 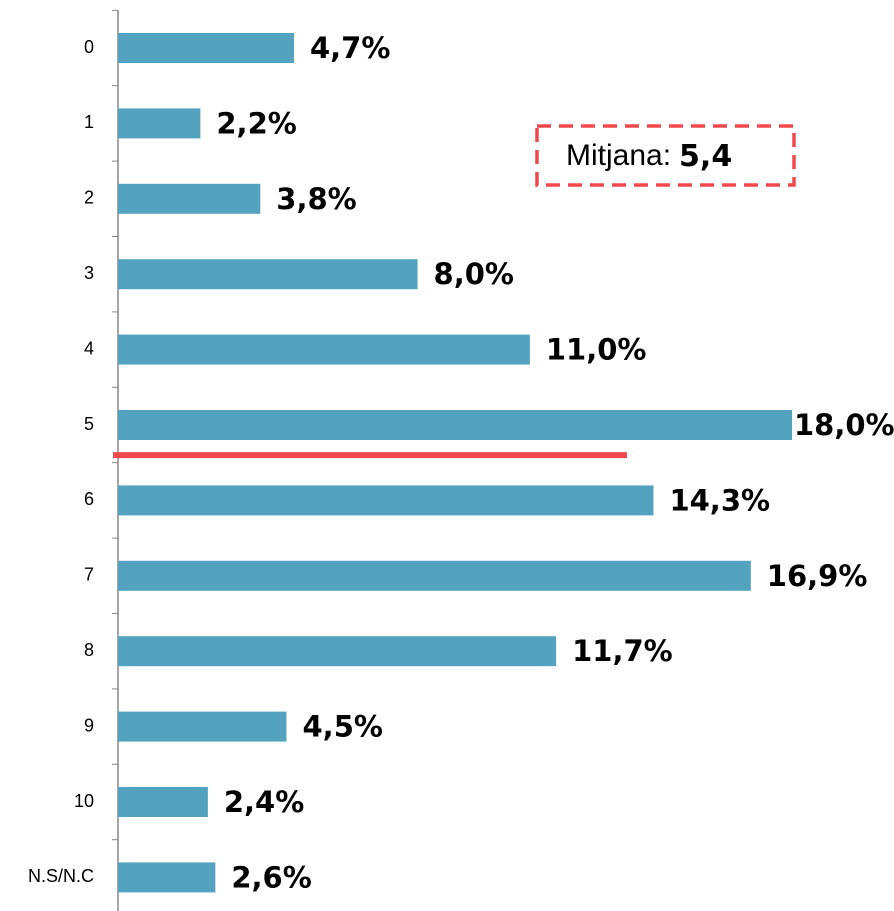 What do you see at coordinates (474, 274) in the screenshot?
I see `value-label: 8,0%` at bounding box center [474, 274].